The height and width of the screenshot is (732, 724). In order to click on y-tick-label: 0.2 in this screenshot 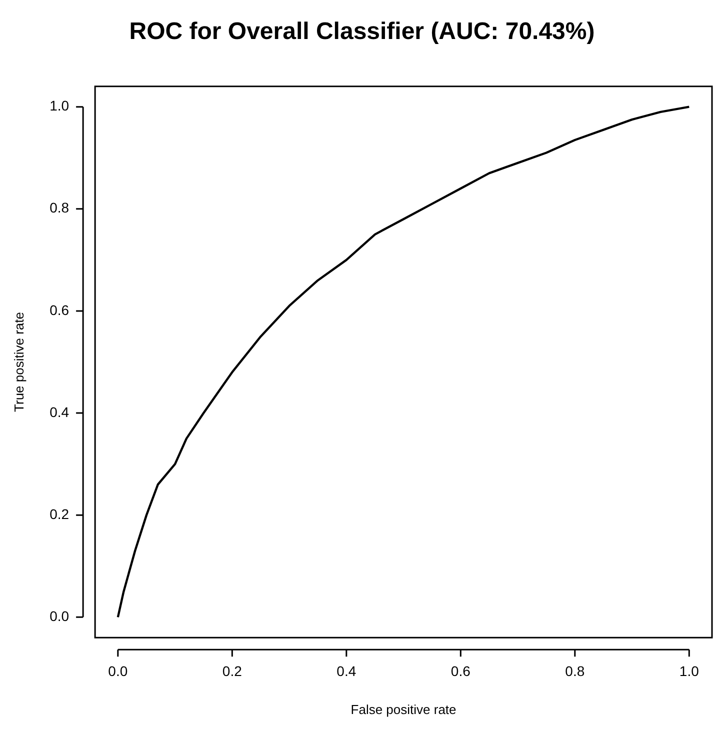, I will do `click(60, 514)`.